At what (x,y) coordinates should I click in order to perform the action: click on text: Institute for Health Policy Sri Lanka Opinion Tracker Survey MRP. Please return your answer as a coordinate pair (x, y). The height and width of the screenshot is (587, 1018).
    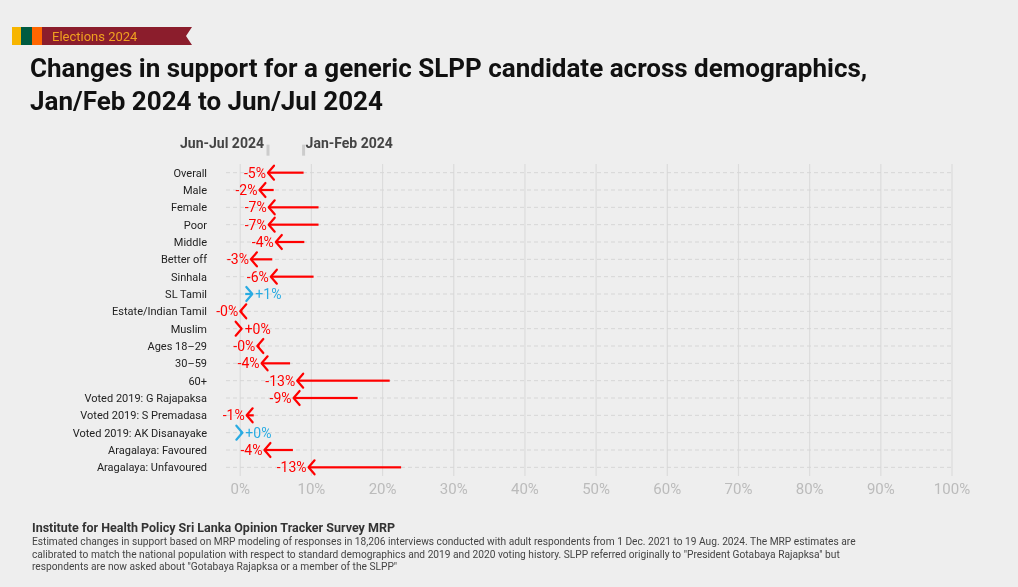
    Looking at the image, I should click on (213, 527).